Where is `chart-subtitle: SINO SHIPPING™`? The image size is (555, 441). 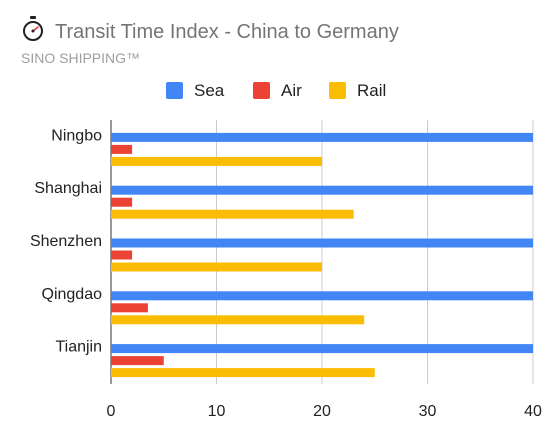 chart-subtitle: SINO SHIPPING™ is located at coordinates (80, 58).